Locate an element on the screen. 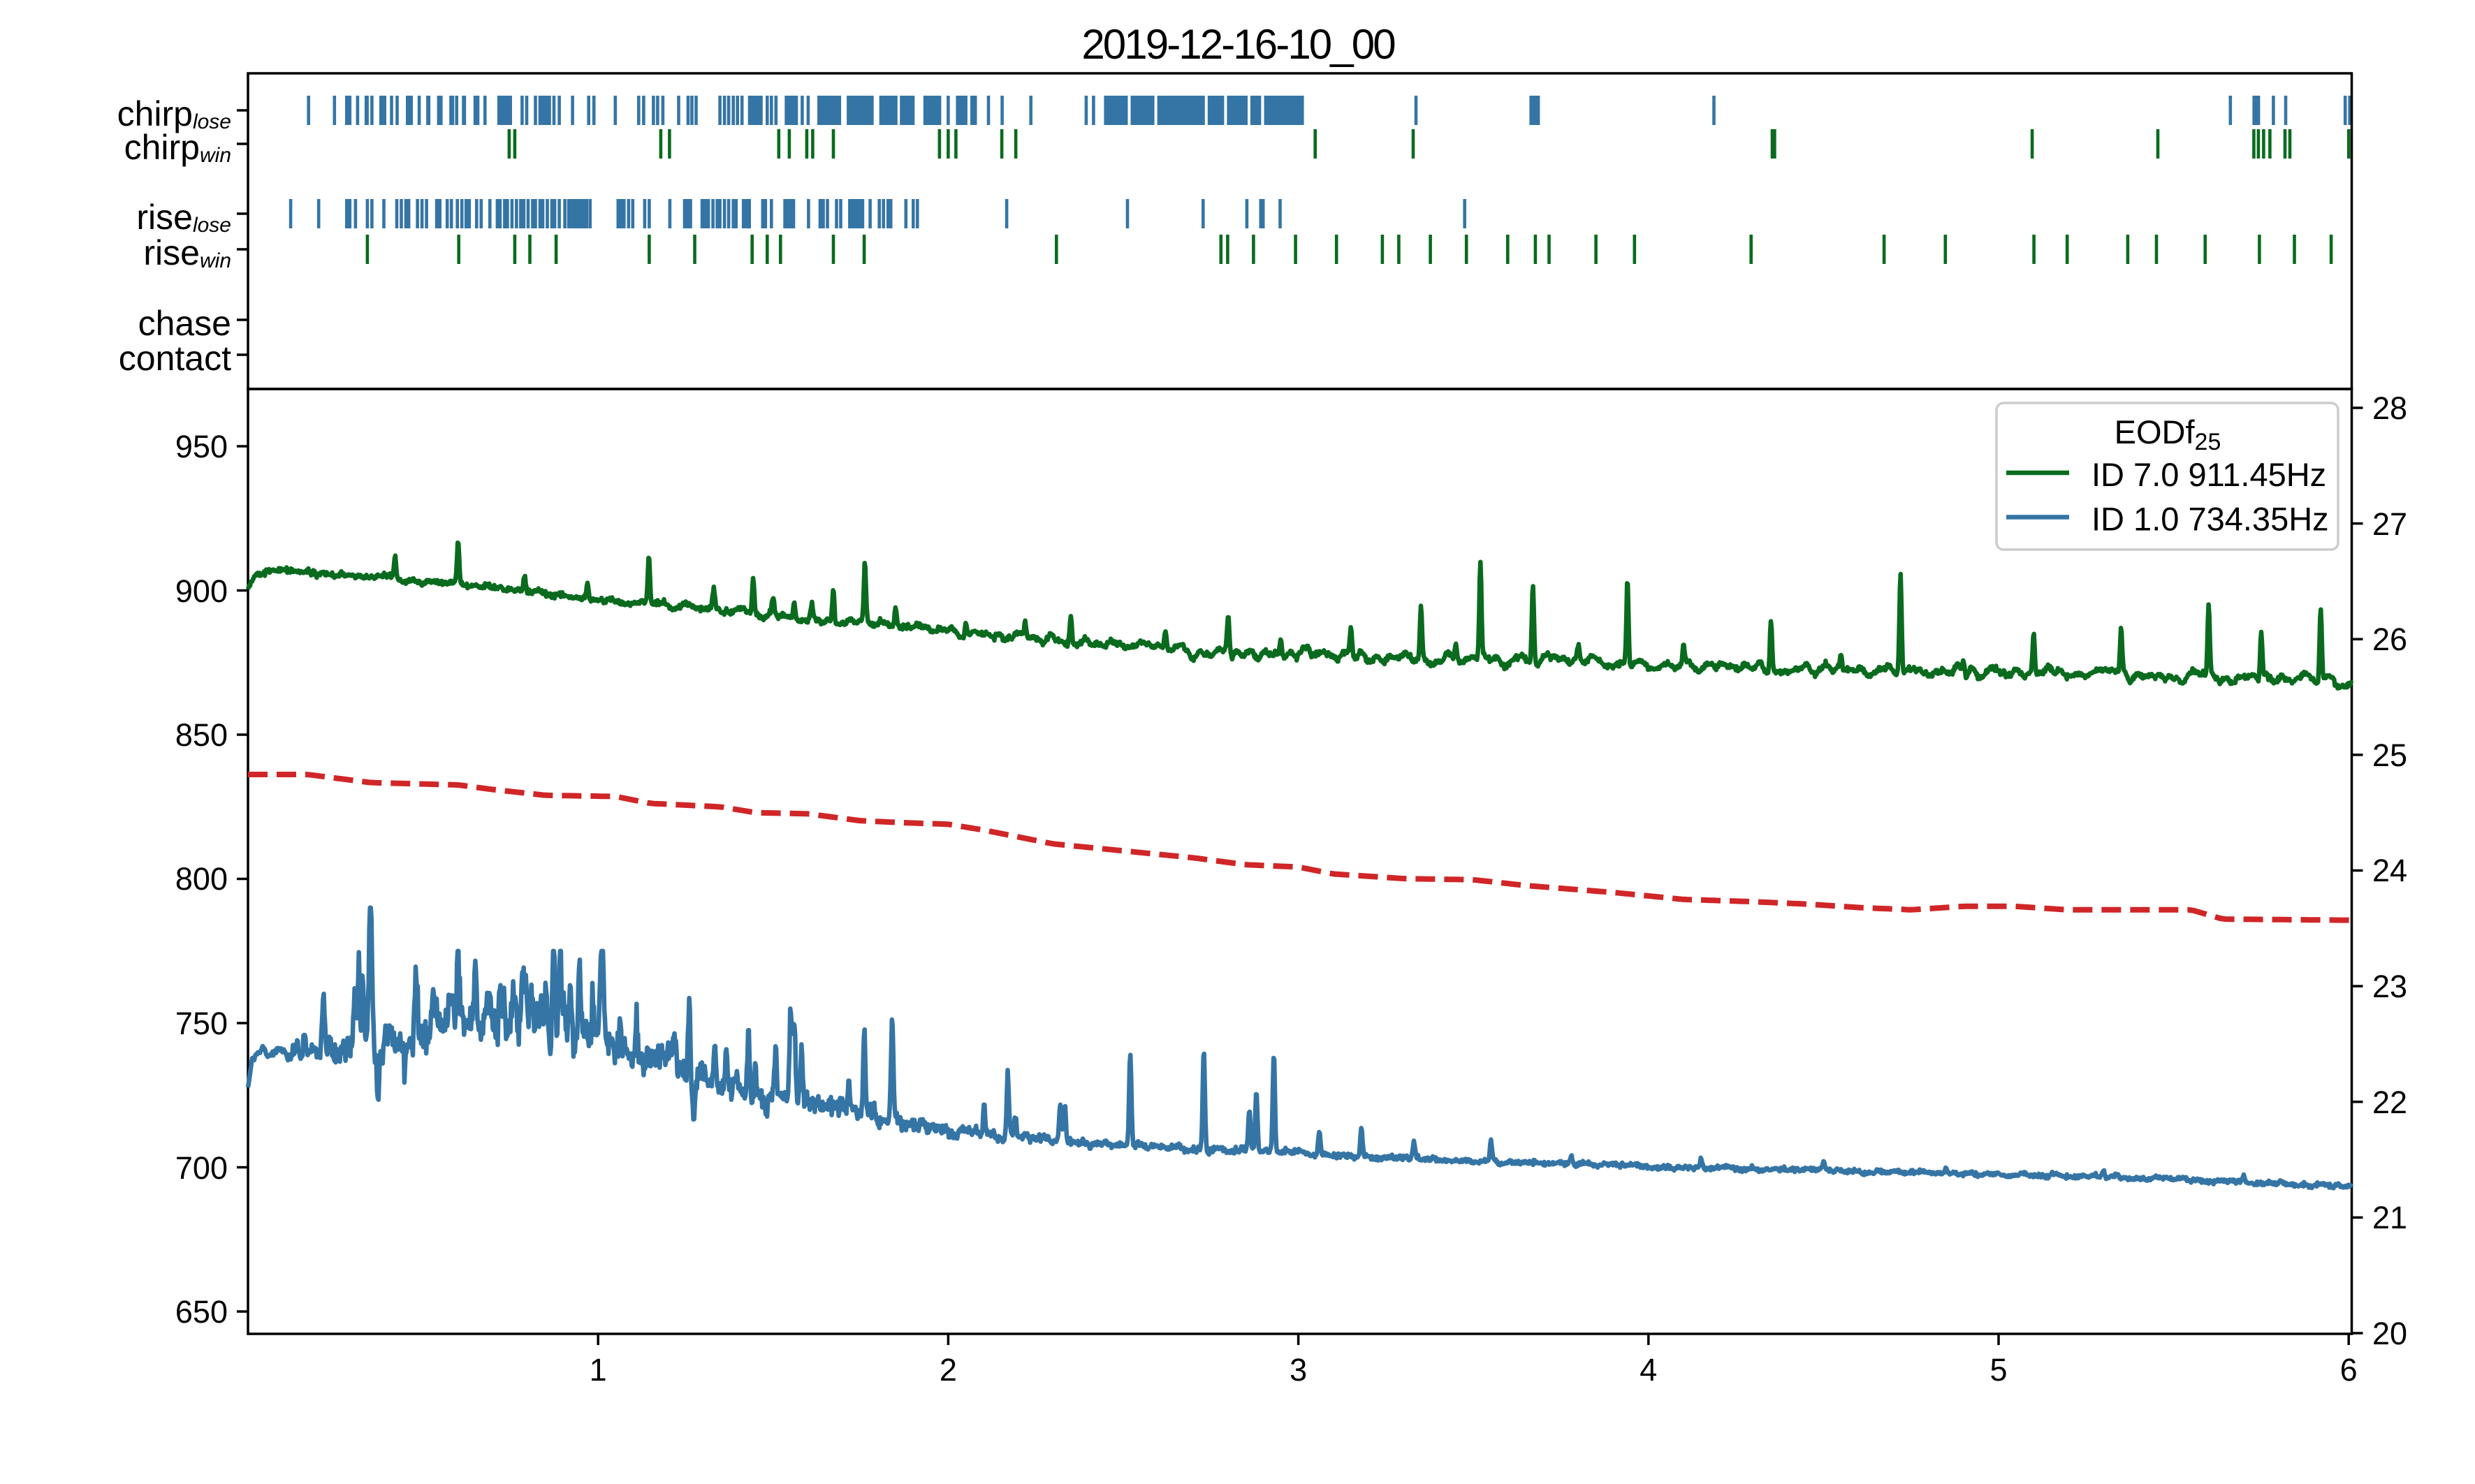 The height and width of the screenshot is (1484, 2475). svg-text: 2019-12-16-10_00 is located at coordinates (1238, 45).